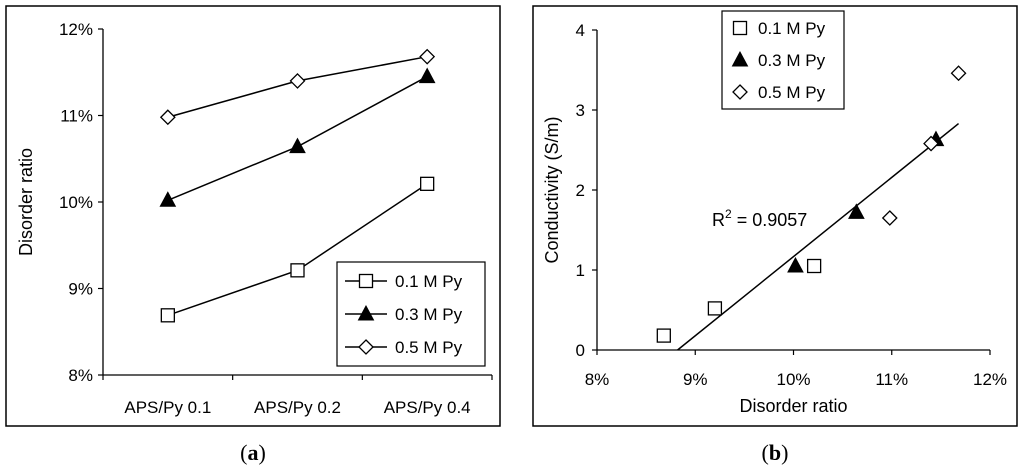 The image size is (1024, 474). What do you see at coordinates (429, 314) in the screenshot?
I see `panel-a-legend-label: 0.3 M Py` at bounding box center [429, 314].